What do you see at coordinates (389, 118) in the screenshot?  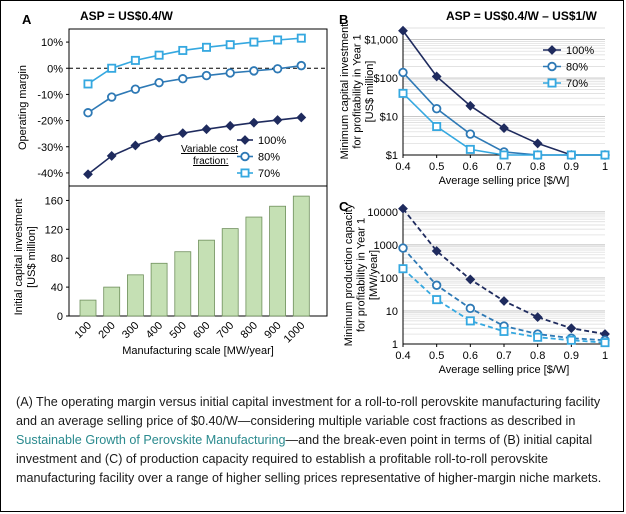 I see `y-tick-label: $10` at bounding box center [389, 118].